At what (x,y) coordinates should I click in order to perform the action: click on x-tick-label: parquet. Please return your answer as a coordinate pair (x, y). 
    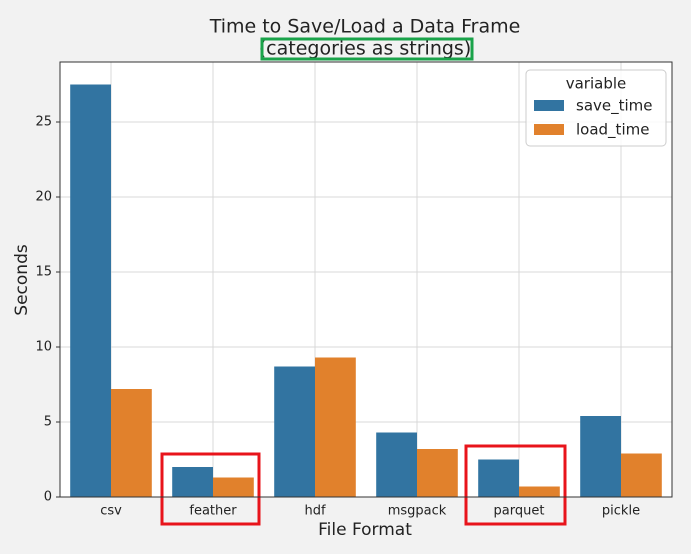
    Looking at the image, I should click on (519, 511).